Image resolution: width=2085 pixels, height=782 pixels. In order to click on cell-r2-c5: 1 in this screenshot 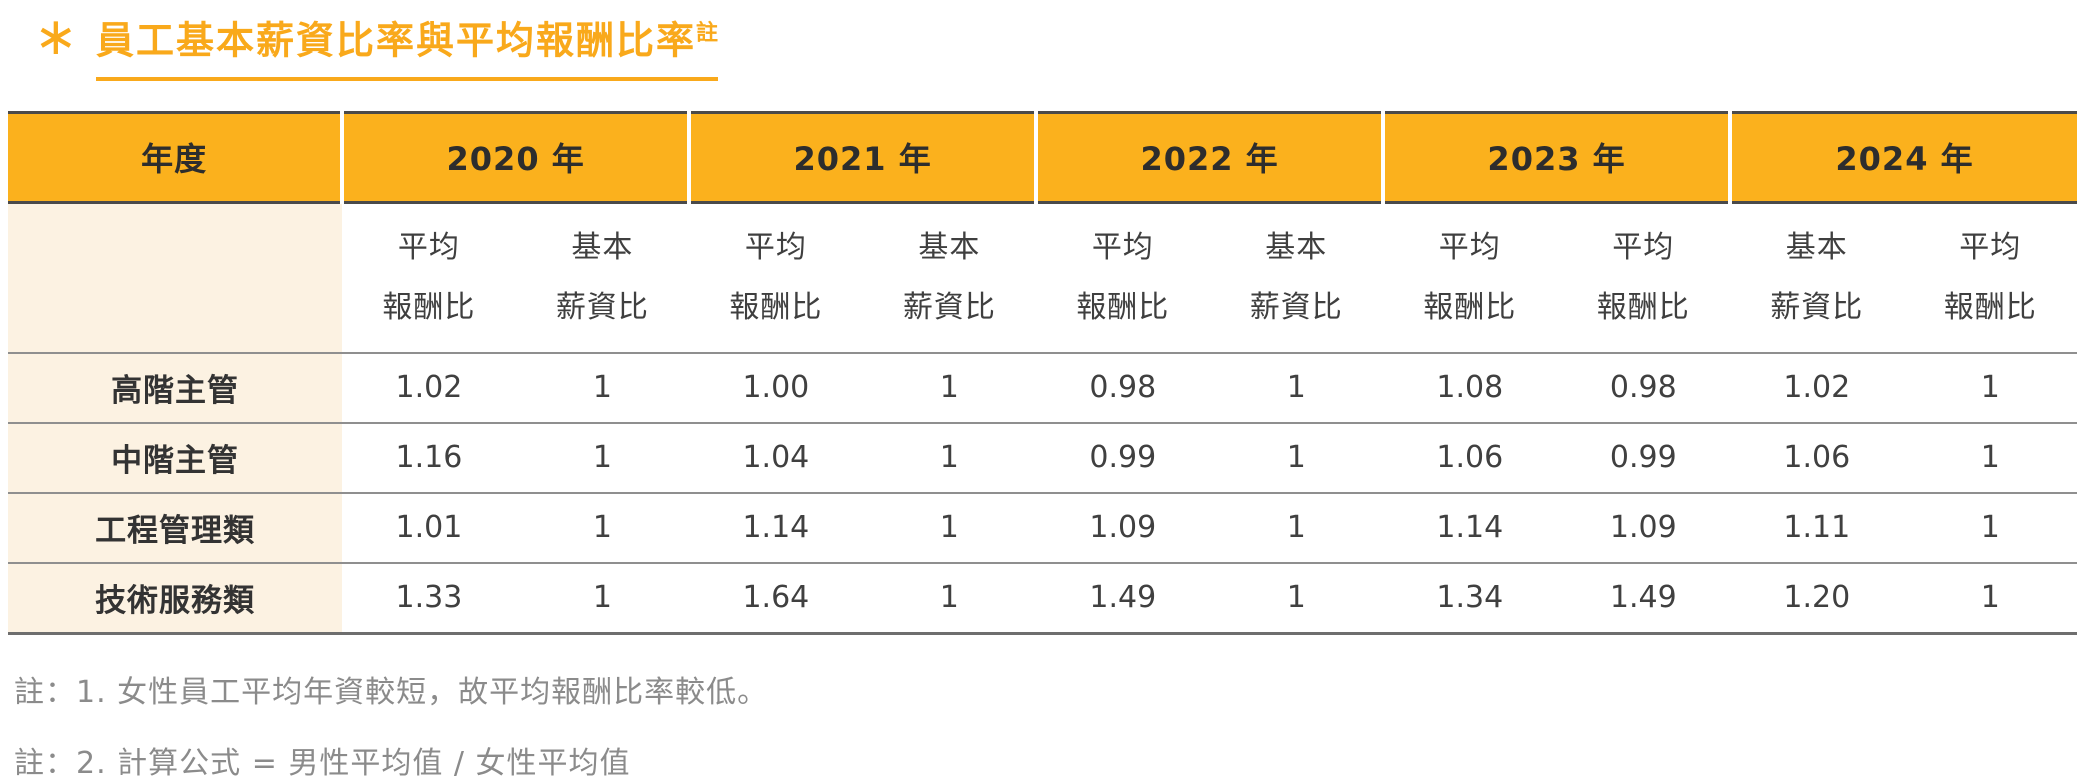, I will do `click(1296, 528)`.